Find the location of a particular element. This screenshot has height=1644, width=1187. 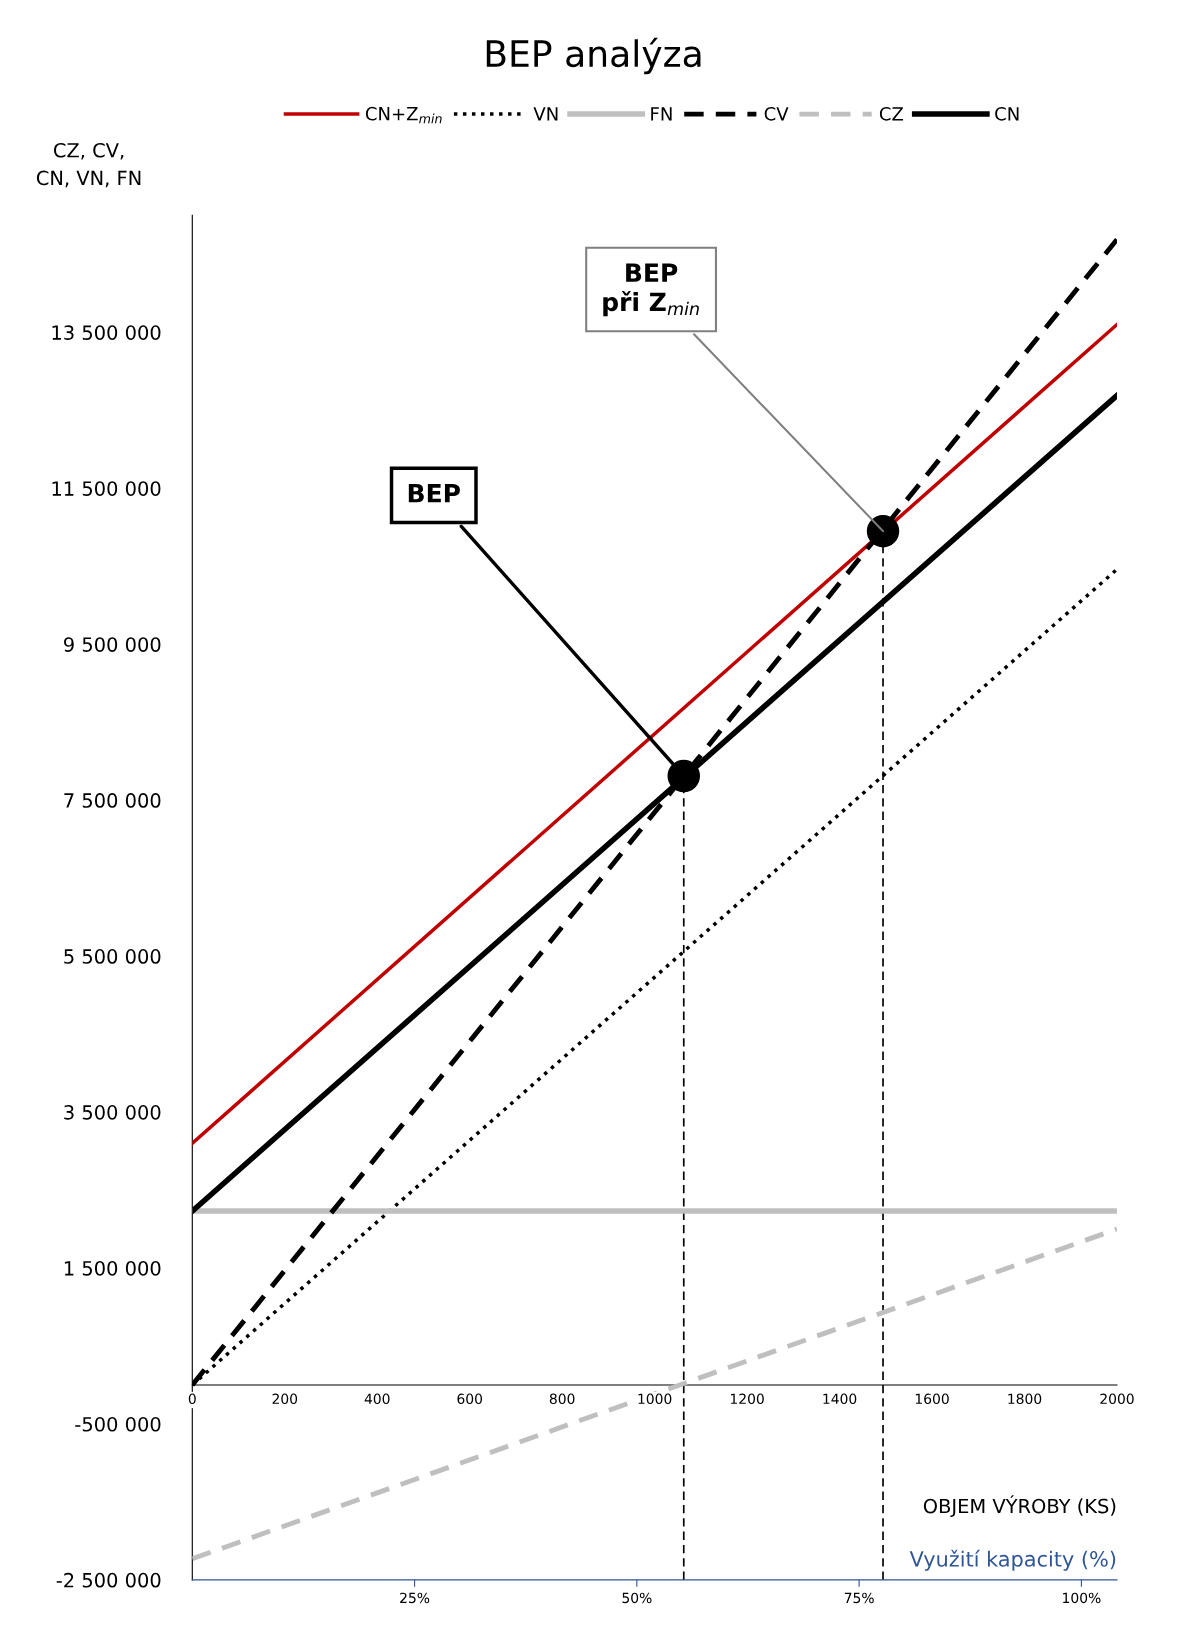

x-tick-label: 1800 is located at coordinates (1025, 1399).